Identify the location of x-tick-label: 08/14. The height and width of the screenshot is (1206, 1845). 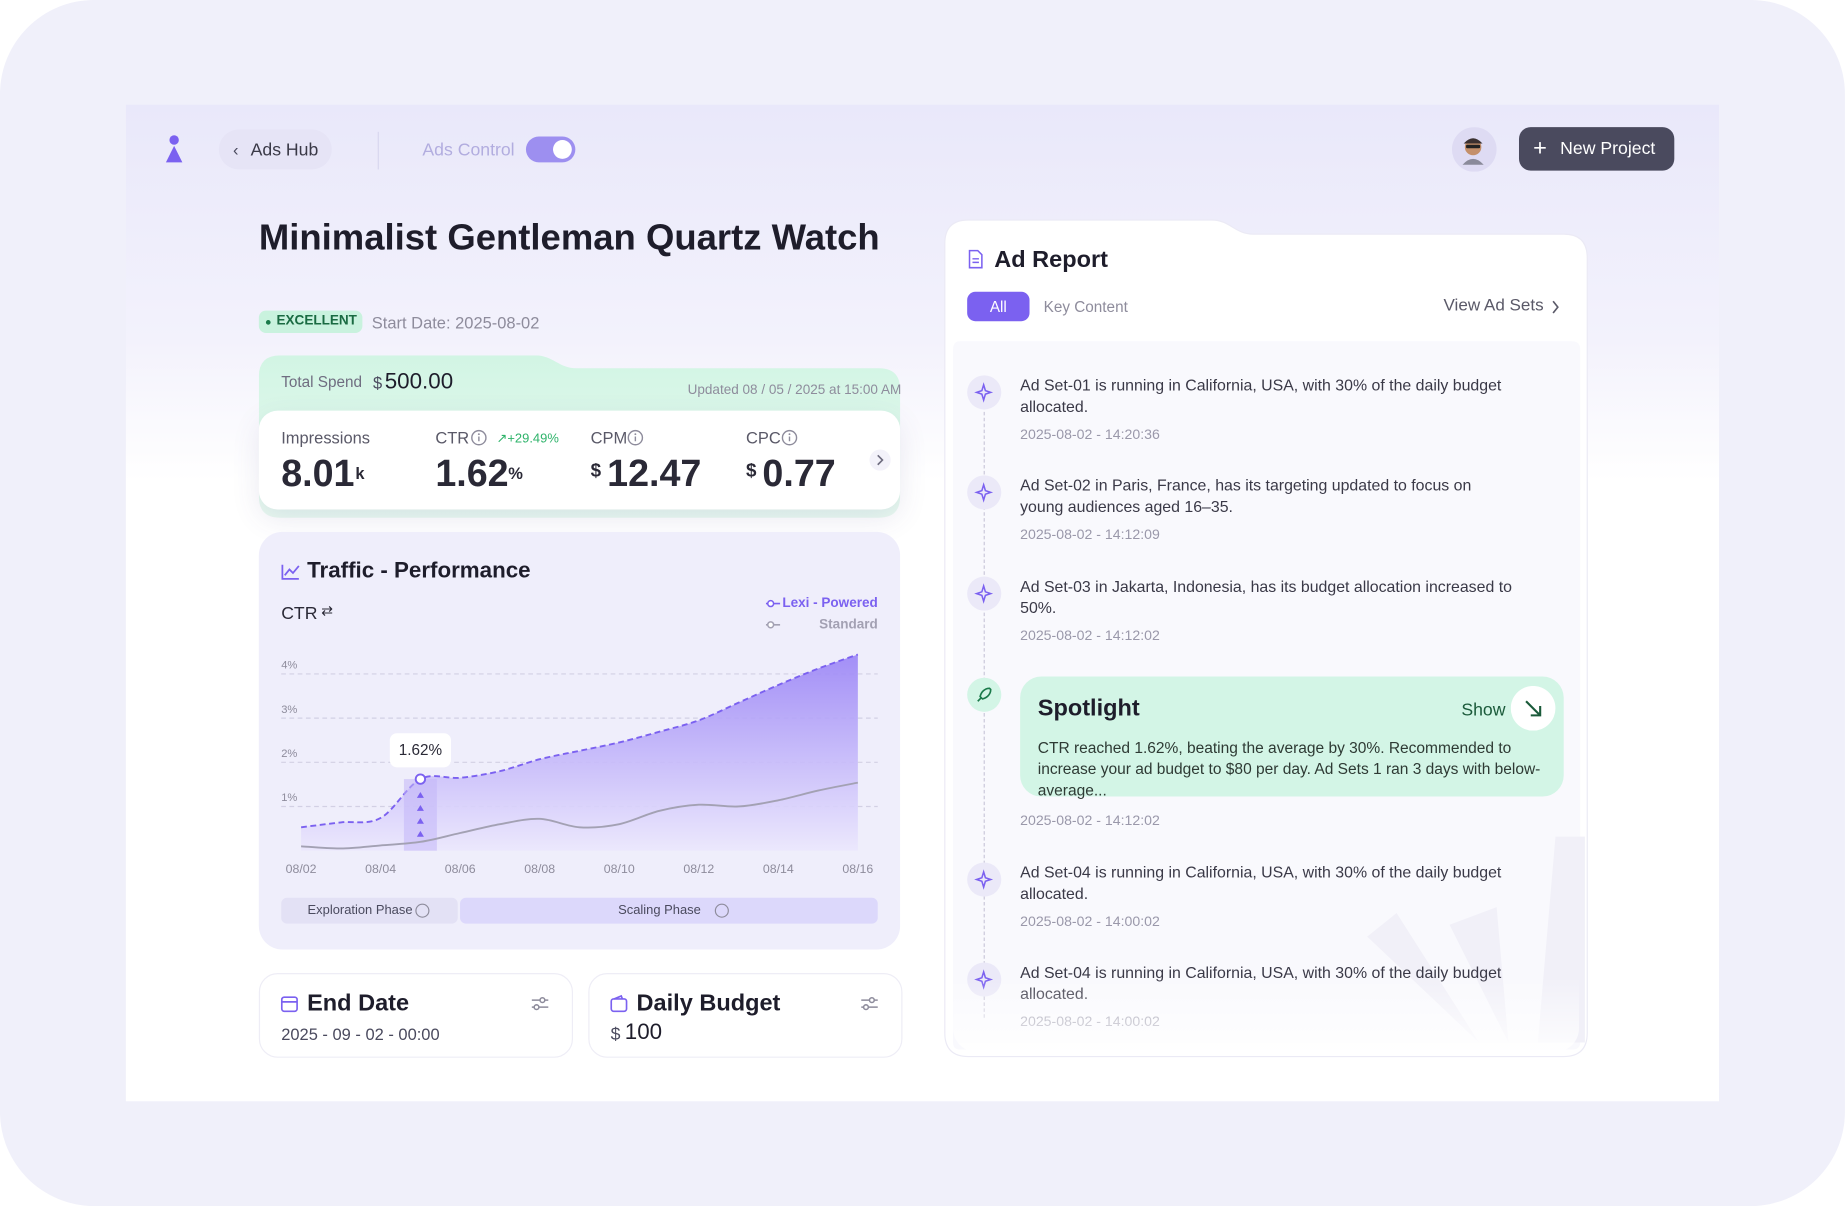
(778, 869).